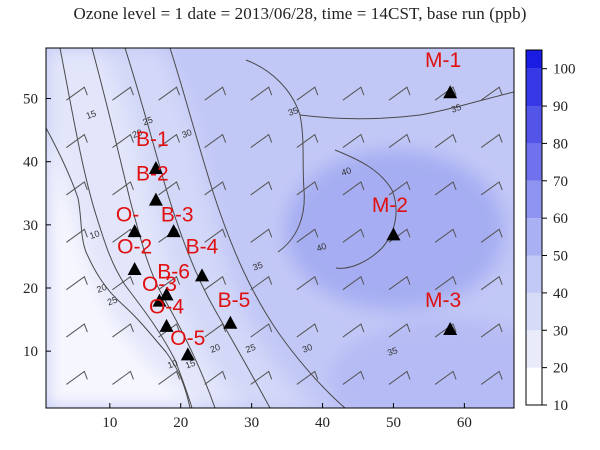 This screenshot has height=450, width=600. Describe the element at coordinates (134, 246) in the screenshot. I see `station-label: O-2` at that location.